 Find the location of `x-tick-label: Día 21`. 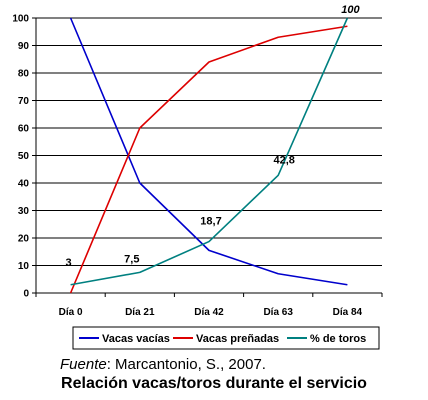

x-tick-label: Día 21 is located at coordinates (140, 312).